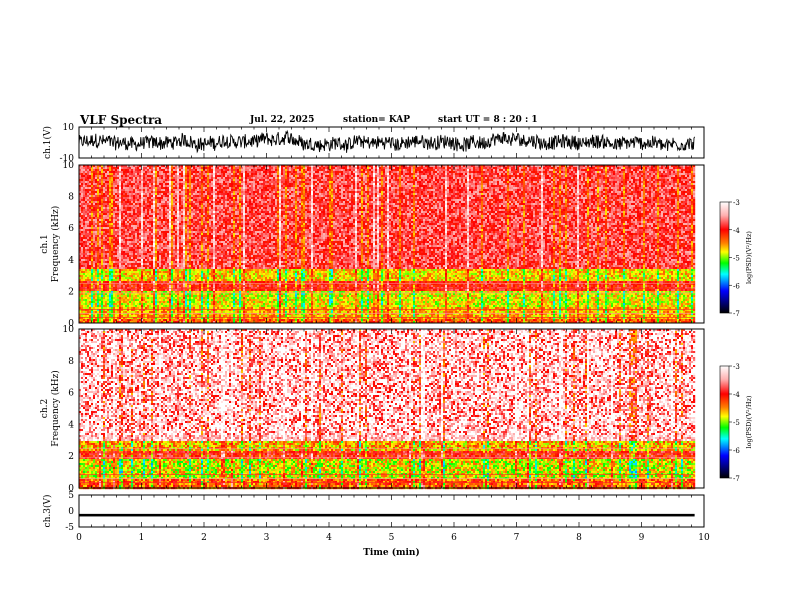 The width and height of the screenshot is (792, 612). What do you see at coordinates (387, 515) in the screenshot?
I see `ch3-waveform-band` at bounding box center [387, 515].